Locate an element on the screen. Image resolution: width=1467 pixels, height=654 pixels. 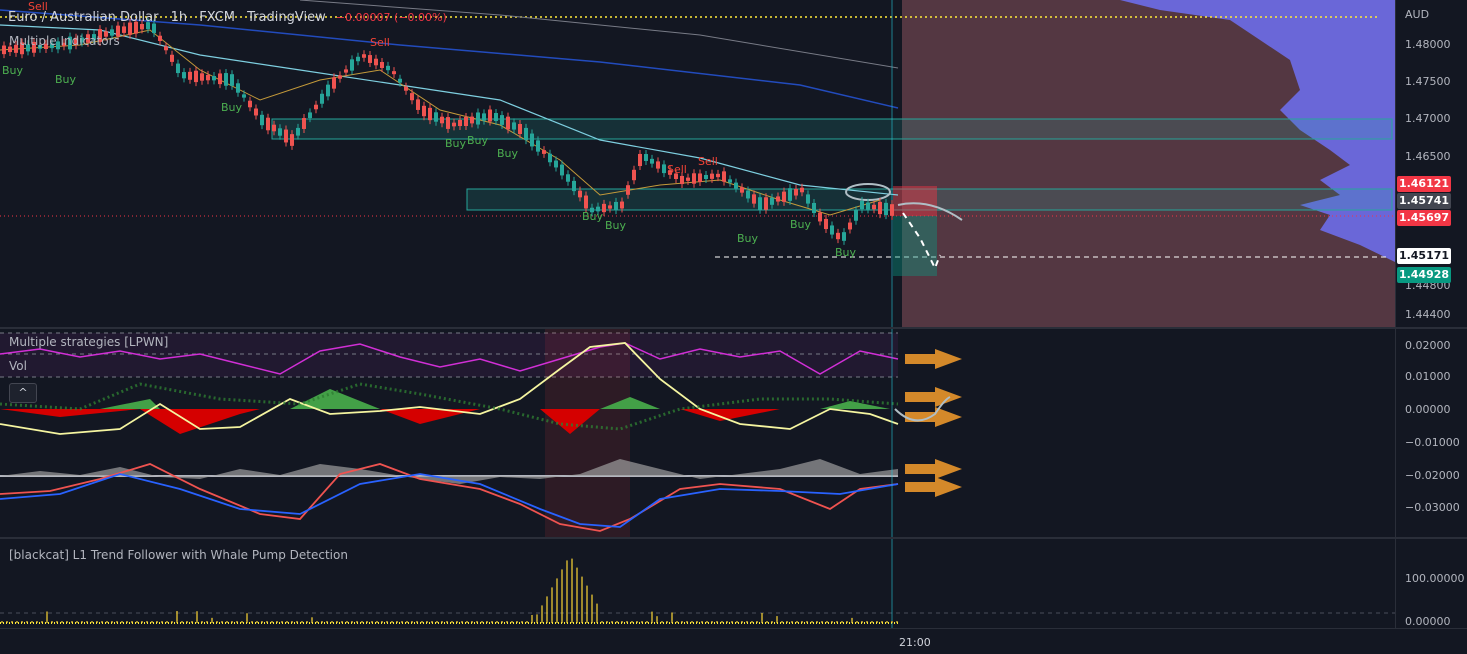
price-tag-target: 1.44928 is located at coordinates (1424, 275).